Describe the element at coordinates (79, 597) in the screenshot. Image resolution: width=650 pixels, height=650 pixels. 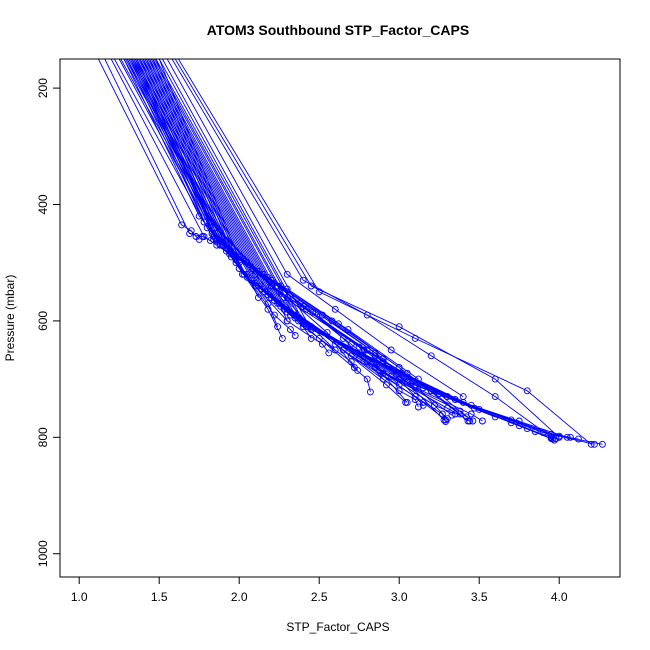
I see `x-tick-label: 1.0` at that location.